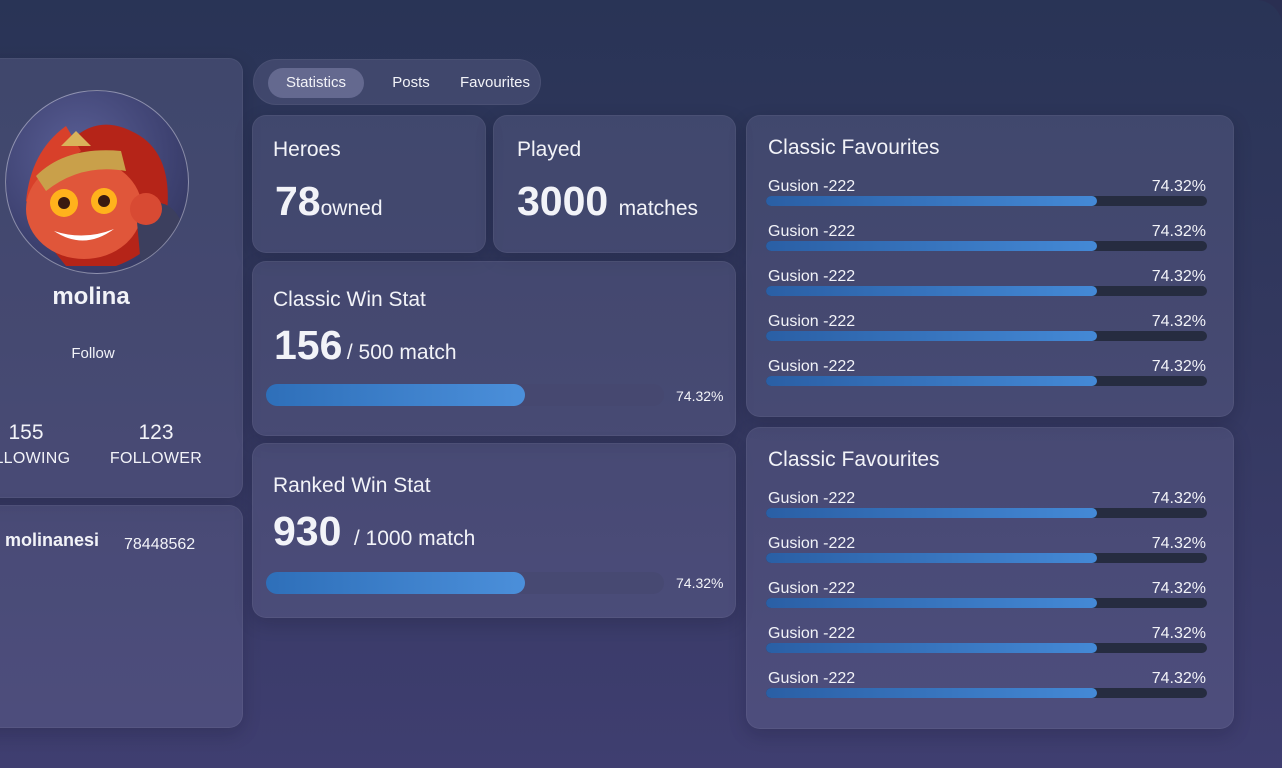 This screenshot has width=1282, height=768. Describe the element at coordinates (351, 208) in the screenshot. I see `heroes-unit: owned` at that location.